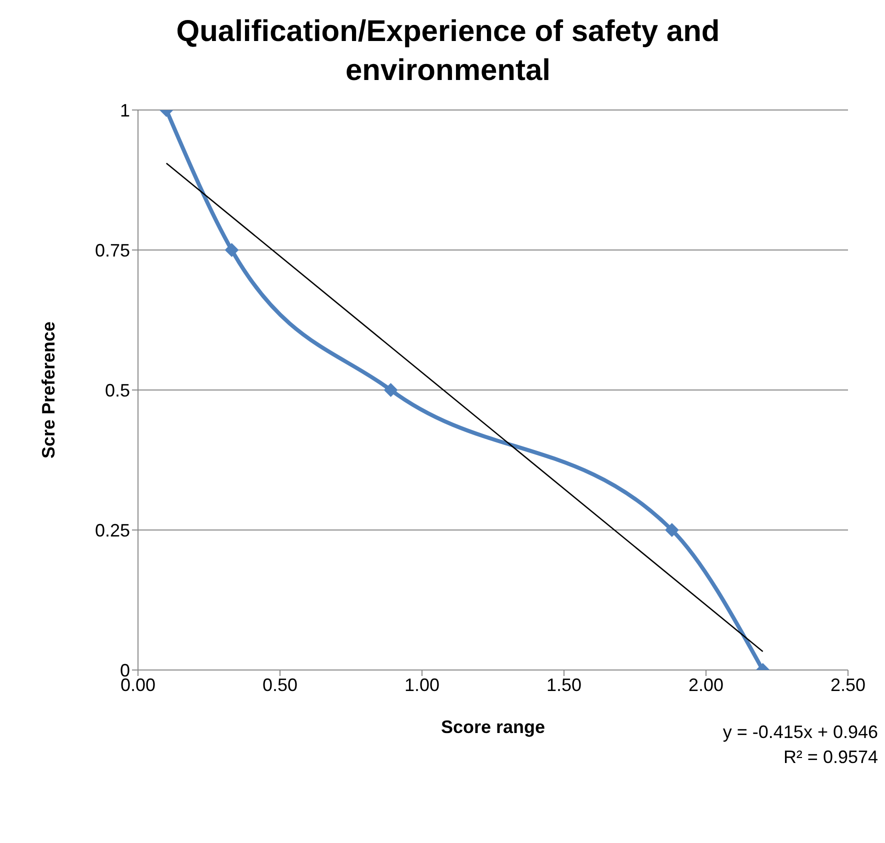 The height and width of the screenshot is (843, 885). I want to click on chart-title: Qualification/Experience of safety and environmental, so click(448, 51).